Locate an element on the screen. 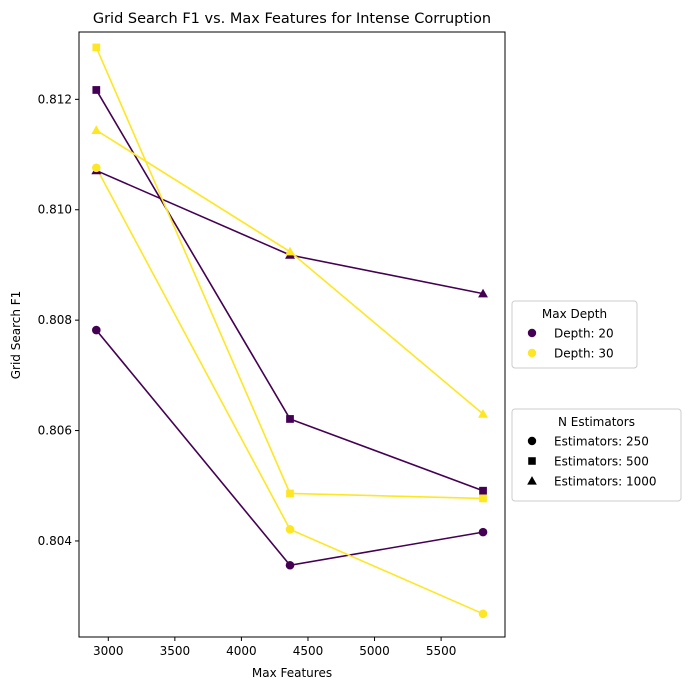 The width and height of the screenshot is (690, 690). x-tick-label: 5000 is located at coordinates (374, 651).